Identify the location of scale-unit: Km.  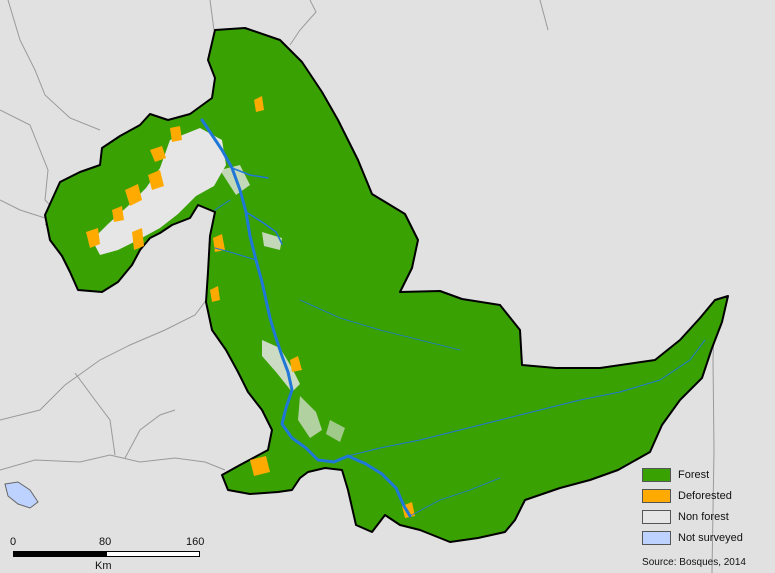
(103, 566).